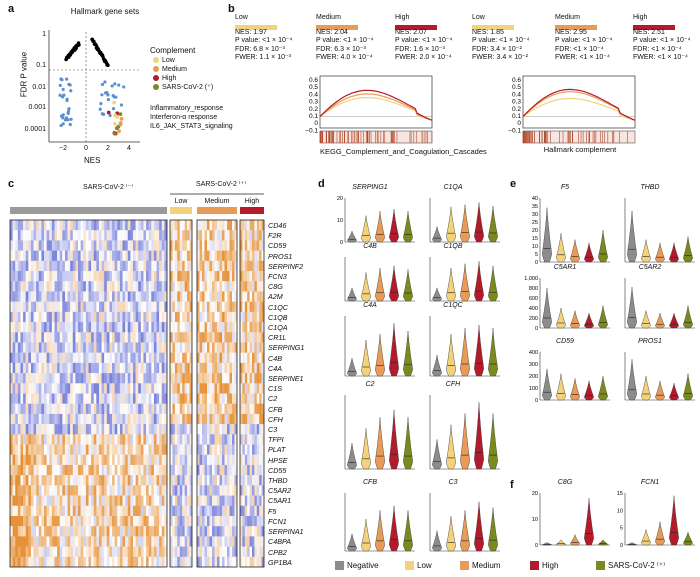 Image resolution: width=700 pixels, height=577 pixels. I want to click on d-plot-right-violin, so click(465, 441).